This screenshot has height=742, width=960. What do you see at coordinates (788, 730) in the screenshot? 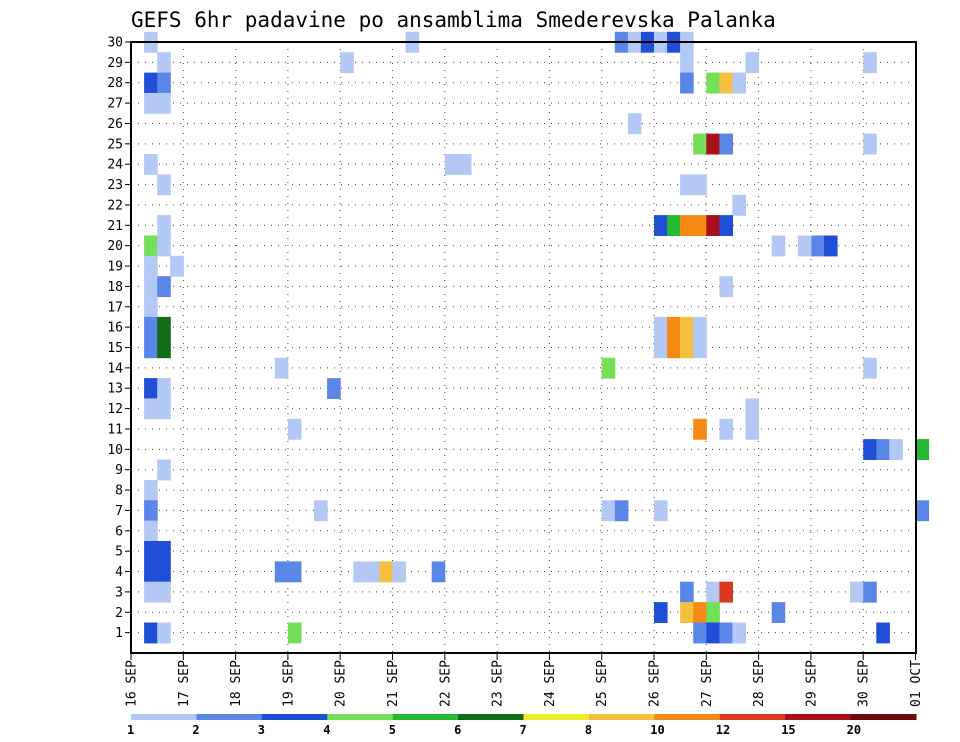
I see `colorbar-label: 15` at bounding box center [788, 730].